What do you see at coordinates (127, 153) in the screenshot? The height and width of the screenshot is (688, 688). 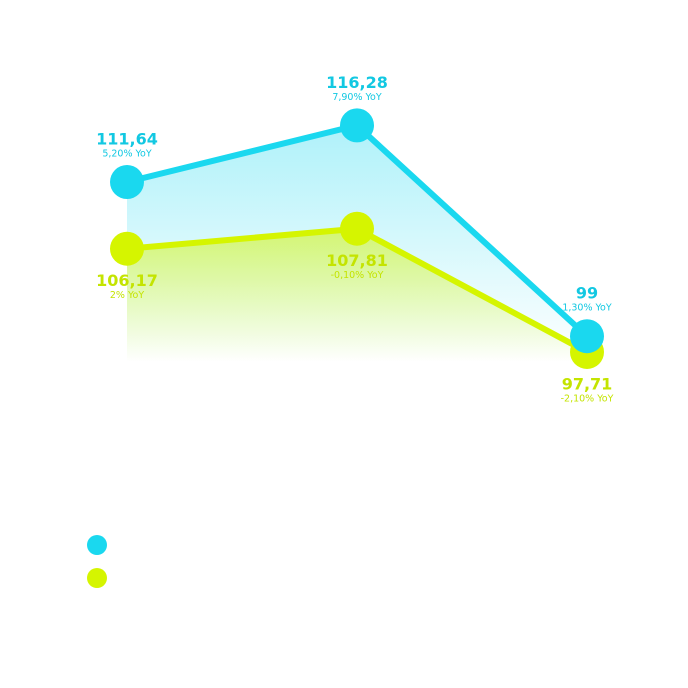 I see `yoy-label: 5,20% YoY` at bounding box center [127, 153].